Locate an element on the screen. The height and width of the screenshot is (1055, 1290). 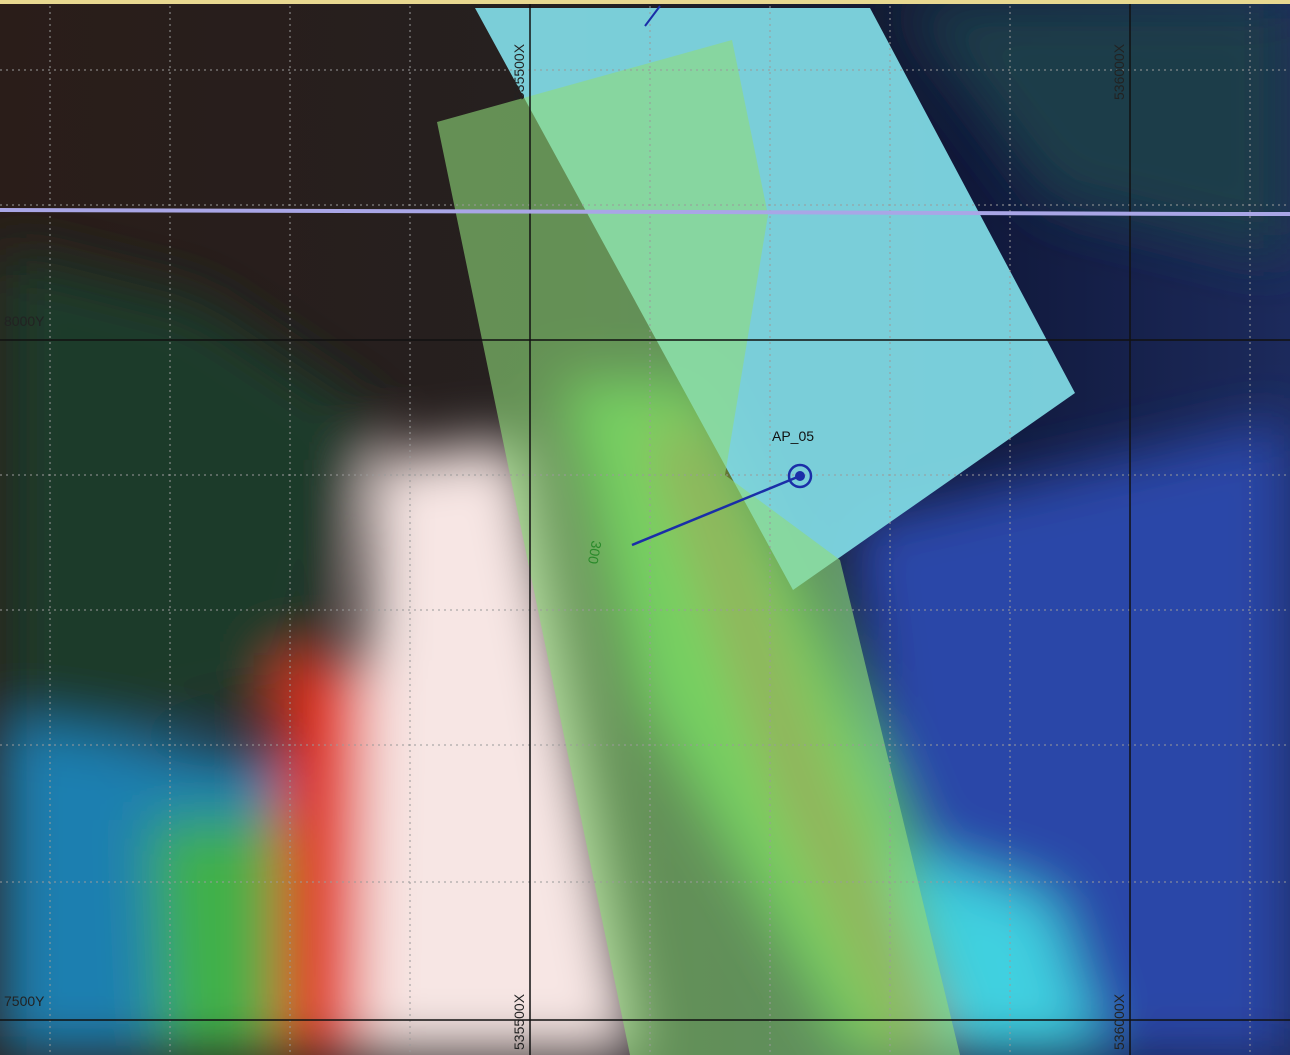
section-line is located at coordinates (645, 212).